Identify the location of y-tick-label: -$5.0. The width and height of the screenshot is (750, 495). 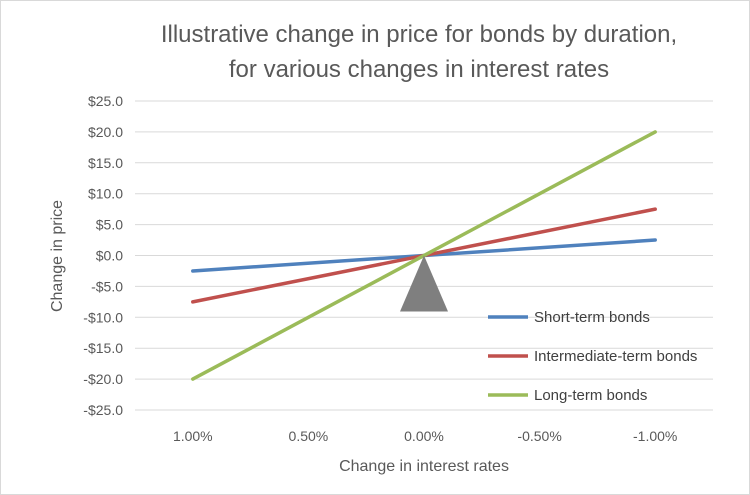
(107, 286).